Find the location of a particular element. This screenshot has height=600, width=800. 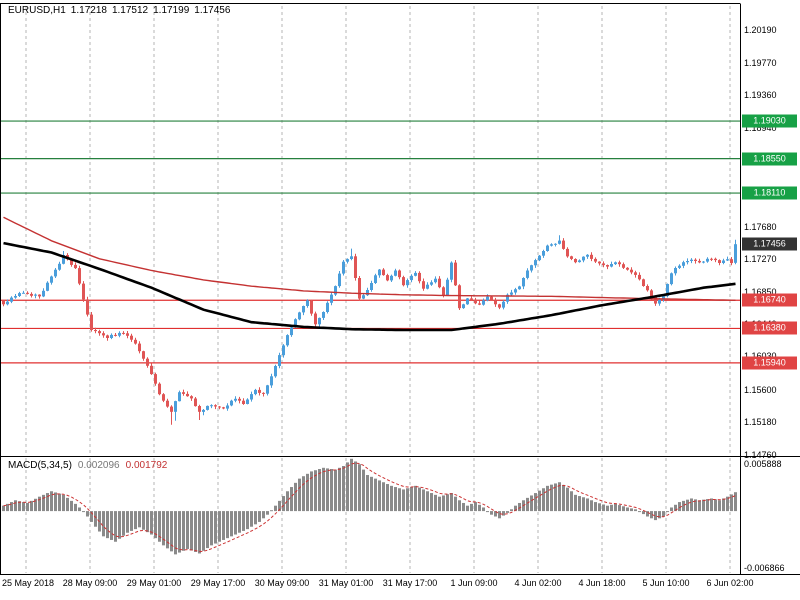

price-axis-label: 1.19770 is located at coordinates (760, 63).